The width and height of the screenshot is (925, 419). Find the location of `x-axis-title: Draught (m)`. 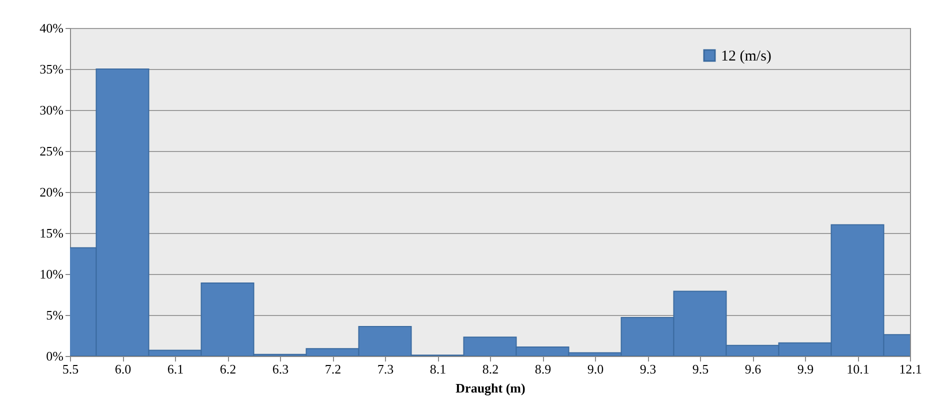

x-axis-title: Draught (m) is located at coordinates (491, 388).